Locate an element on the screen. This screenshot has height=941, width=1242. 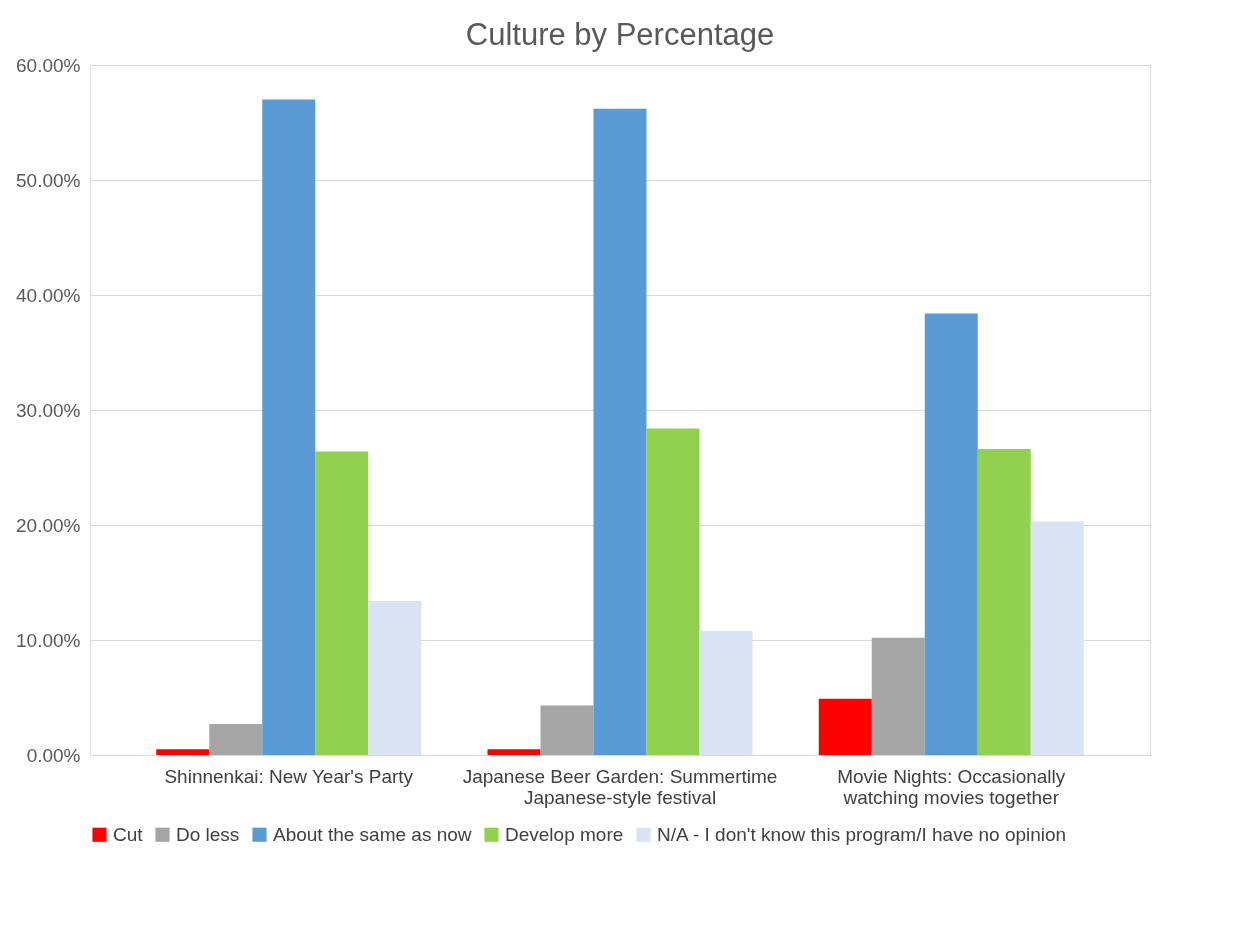
legend-label: Do less is located at coordinates (208, 834).